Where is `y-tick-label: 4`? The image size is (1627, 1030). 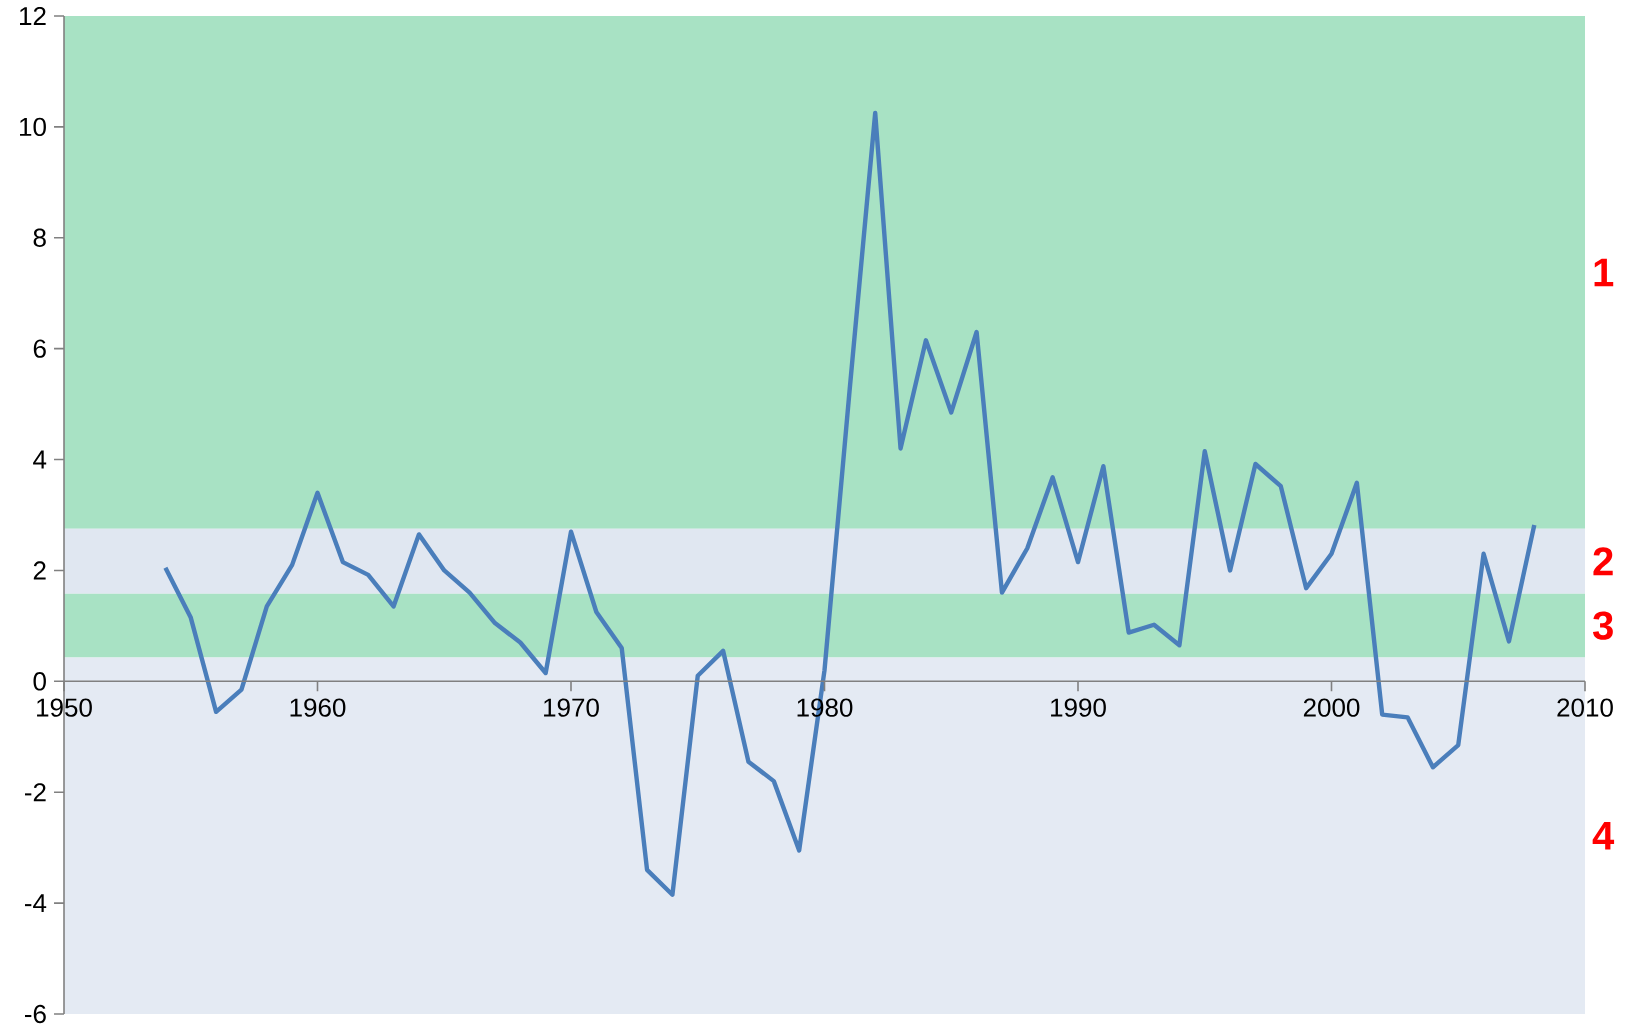 y-tick-label: 4 is located at coordinates (40, 459).